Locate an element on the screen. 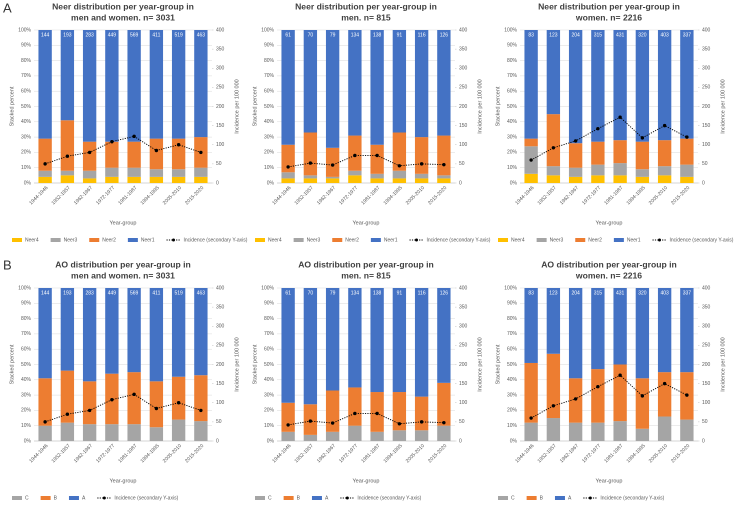 This screenshot has width=735, height=506. panel-label: A is located at coordinates (7, 7).